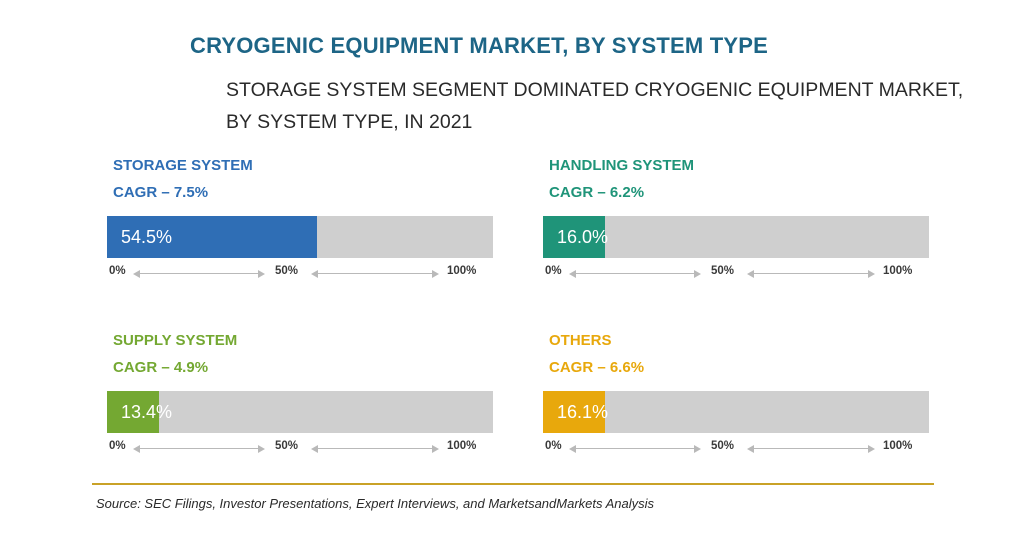  What do you see at coordinates (161, 367) in the screenshot?
I see `segment-cagr: CAGR – 4.9%` at bounding box center [161, 367].